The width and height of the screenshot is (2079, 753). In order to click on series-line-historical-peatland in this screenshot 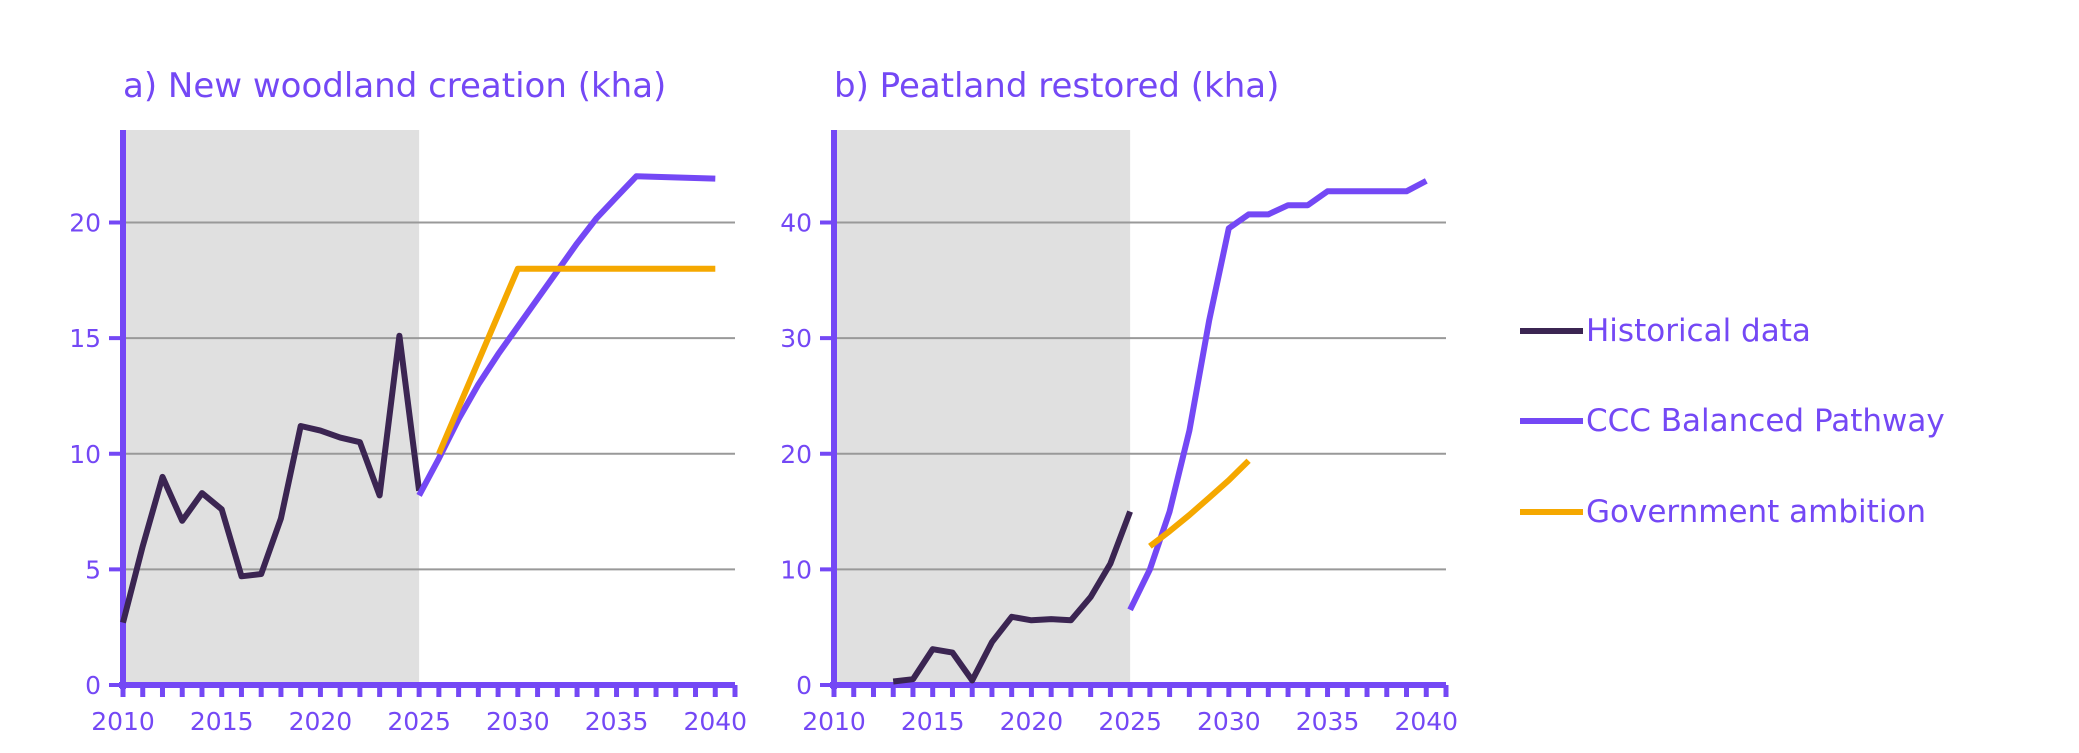, I will do `click(1012, 597)`.